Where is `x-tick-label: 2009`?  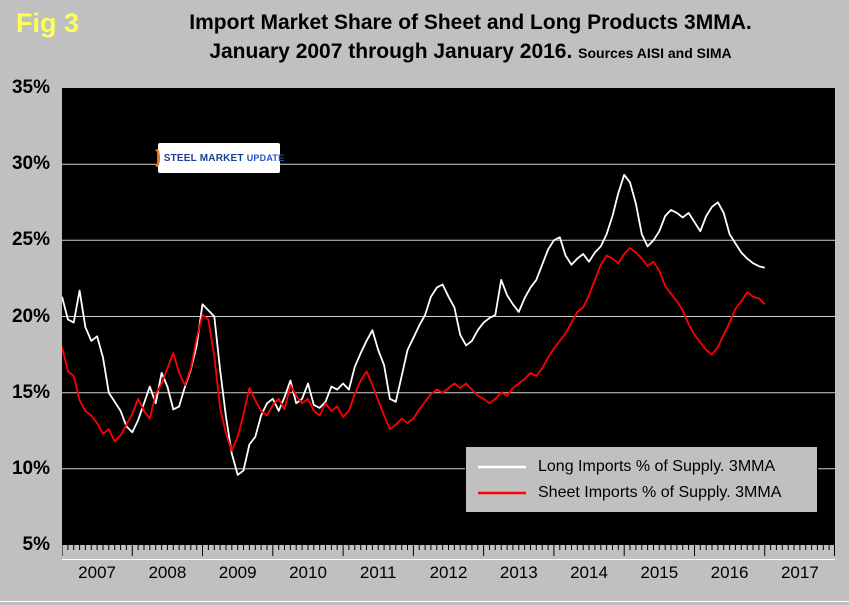
x-tick-label: 2009 is located at coordinates (237, 572).